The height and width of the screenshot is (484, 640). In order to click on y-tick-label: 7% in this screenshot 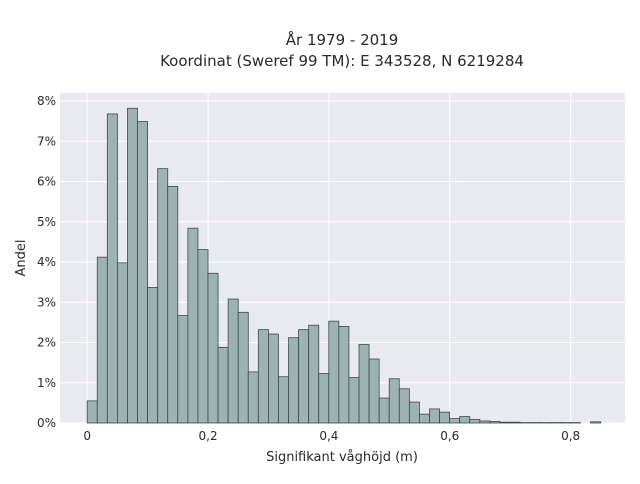, I will do `click(46, 141)`.